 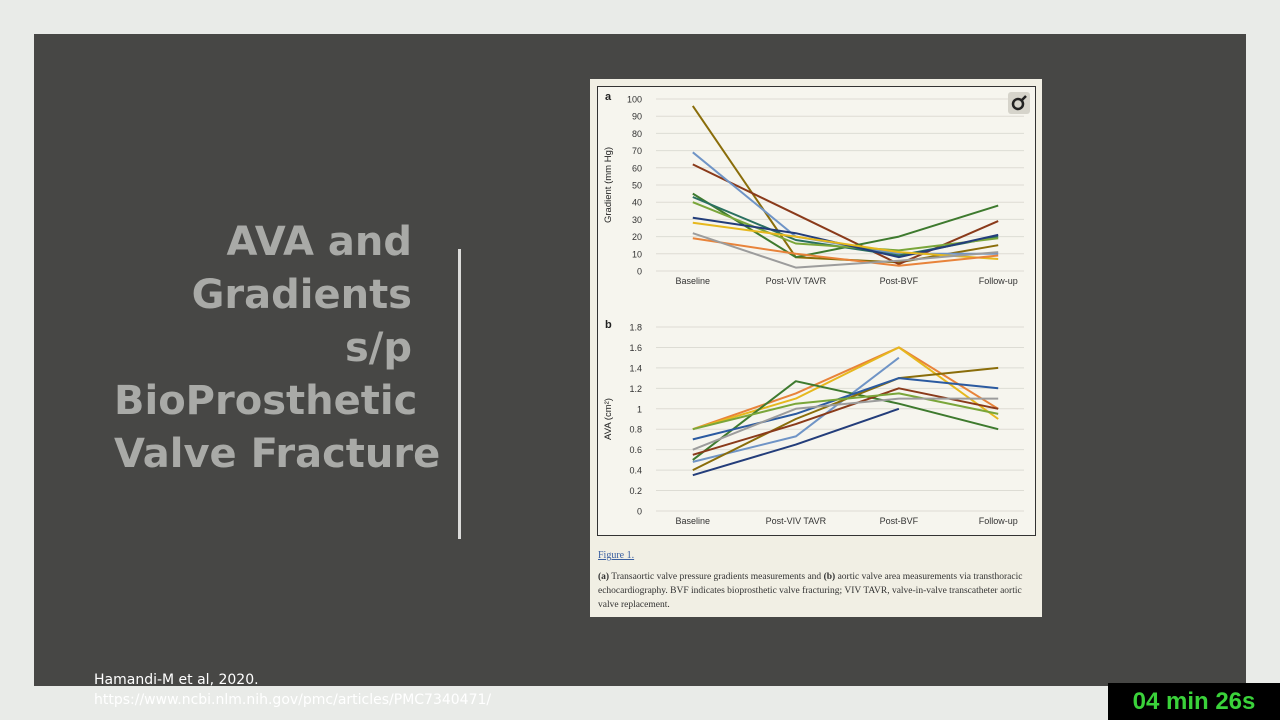 What do you see at coordinates (1194, 701) in the screenshot?
I see `countdown-timer: 04 min 26s` at bounding box center [1194, 701].